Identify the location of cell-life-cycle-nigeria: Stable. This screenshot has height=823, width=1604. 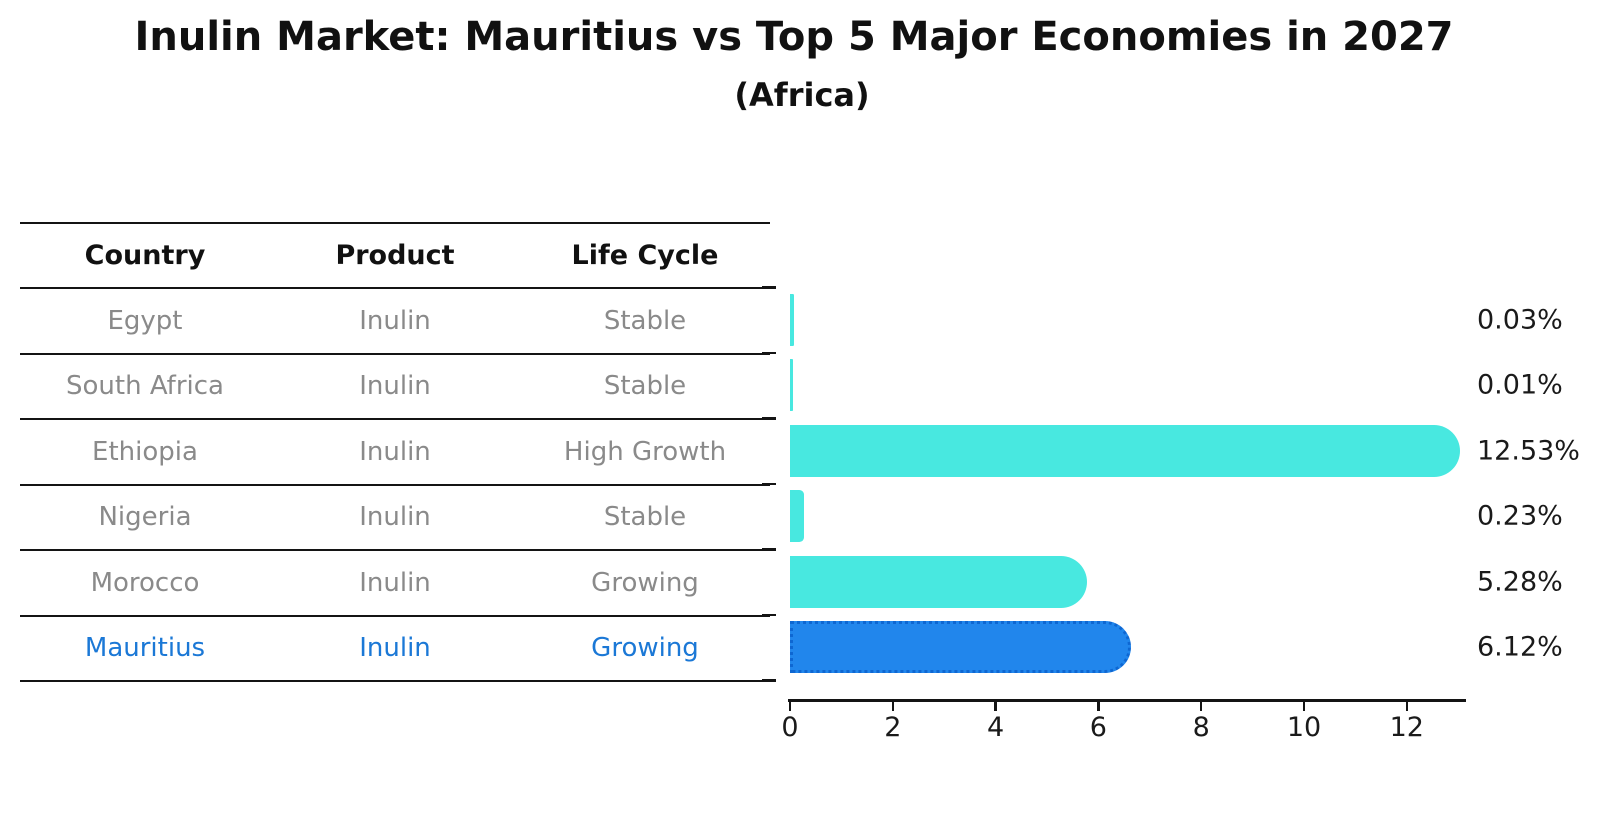
(645, 517).